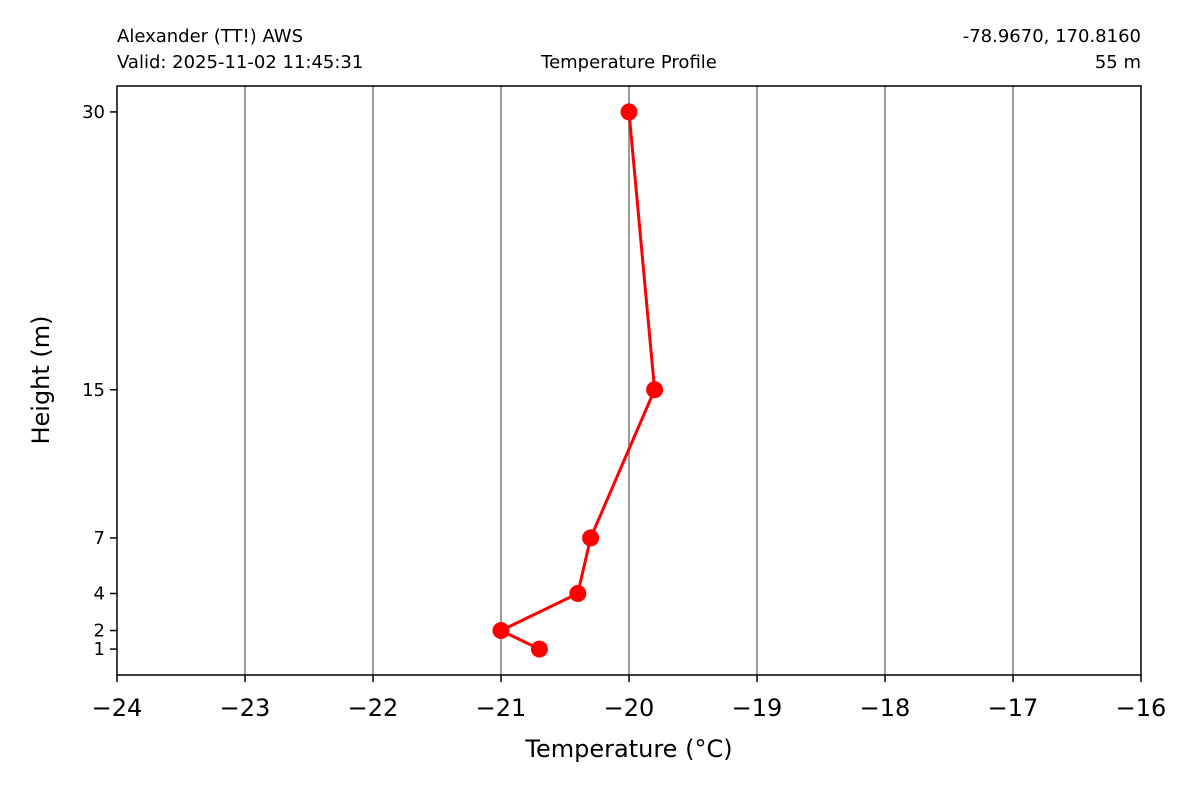 The height and width of the screenshot is (800, 1200). Describe the element at coordinates (757, 708) in the screenshot. I see `x-tick-label: −19` at that location.